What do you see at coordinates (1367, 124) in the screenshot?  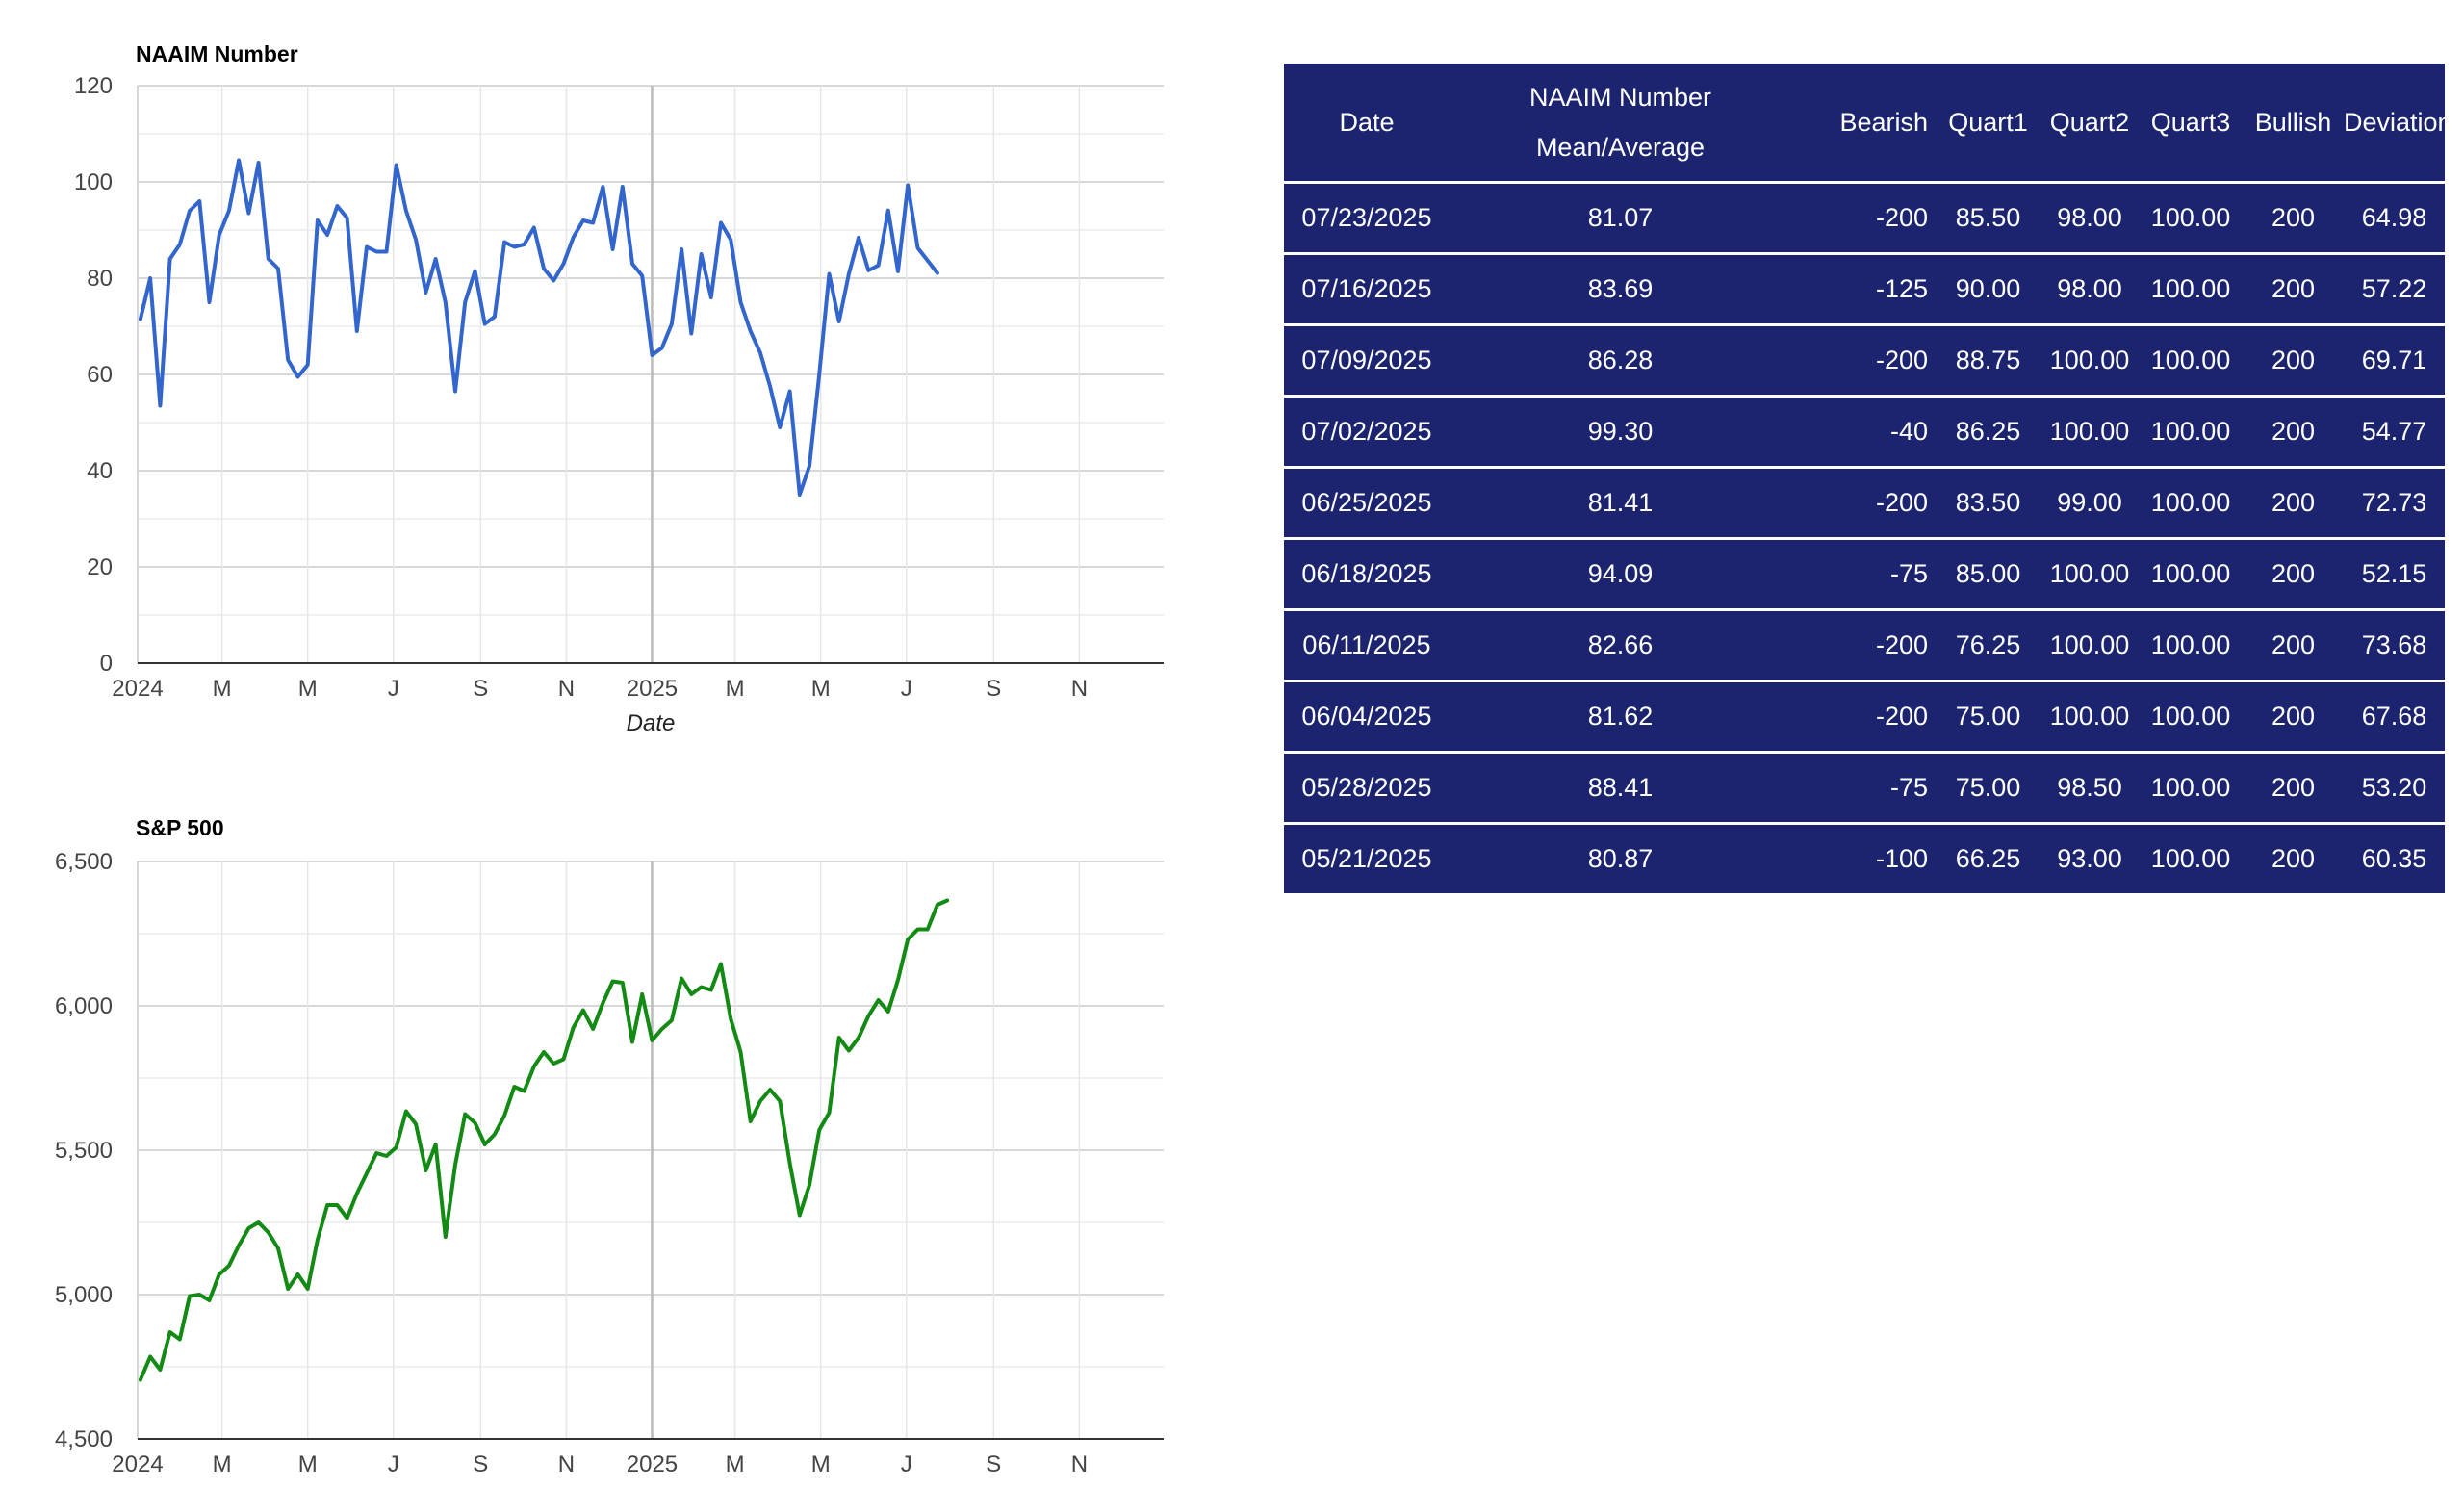 I see `header-date: Date` at bounding box center [1367, 124].